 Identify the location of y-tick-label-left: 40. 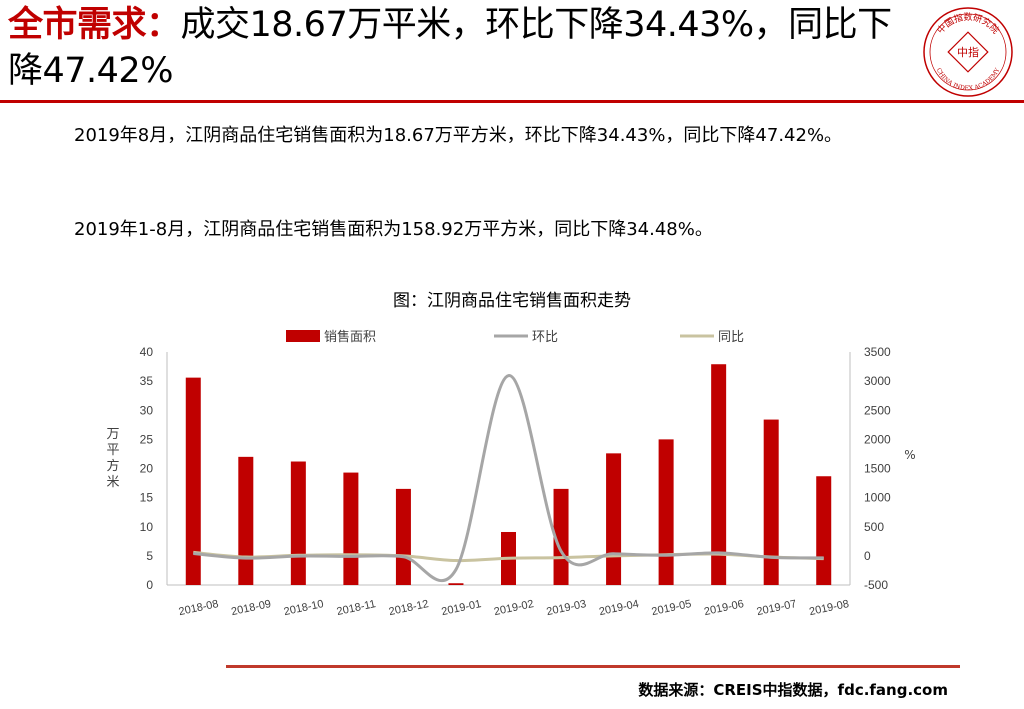
(147, 352).